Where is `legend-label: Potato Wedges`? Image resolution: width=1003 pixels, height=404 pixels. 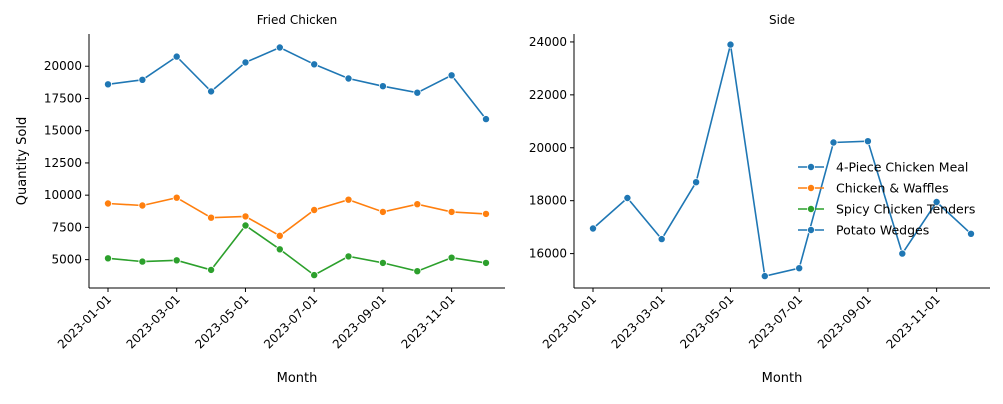 legend-label: Potato Wedges is located at coordinates (882, 230).